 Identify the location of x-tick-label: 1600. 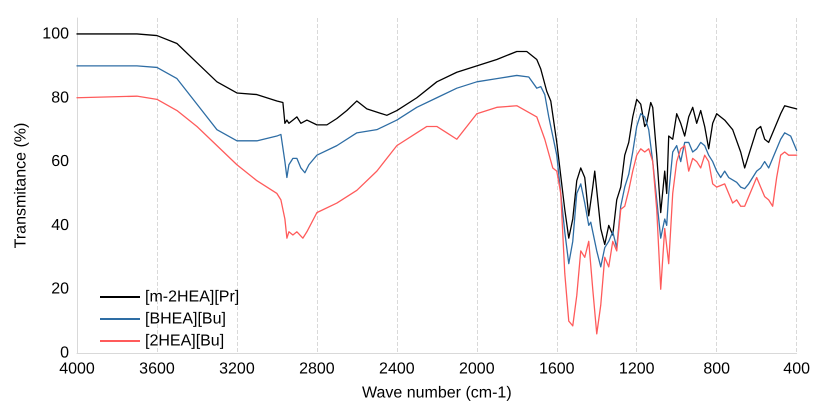
(556, 369).